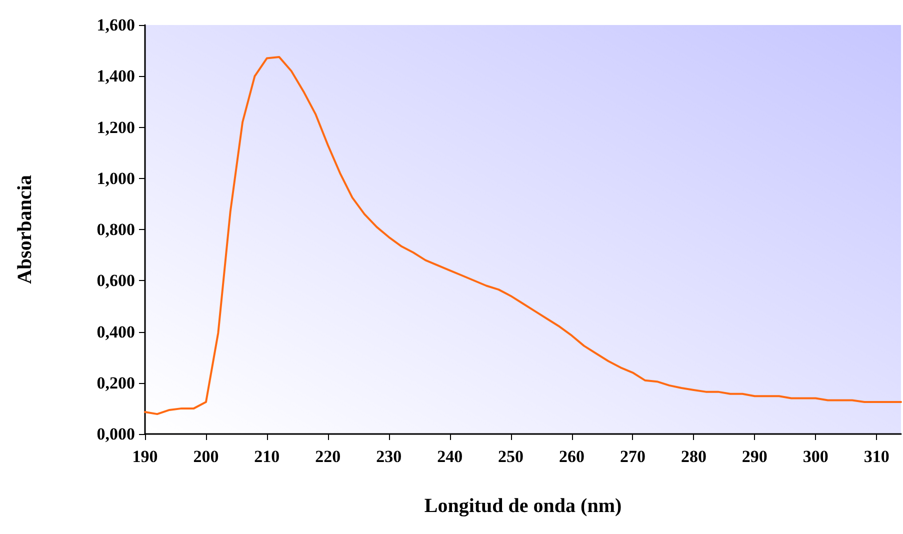 The width and height of the screenshot is (903, 534). Describe the element at coordinates (115, 229) in the screenshot. I see `y-tick-label: 0,800` at that location.